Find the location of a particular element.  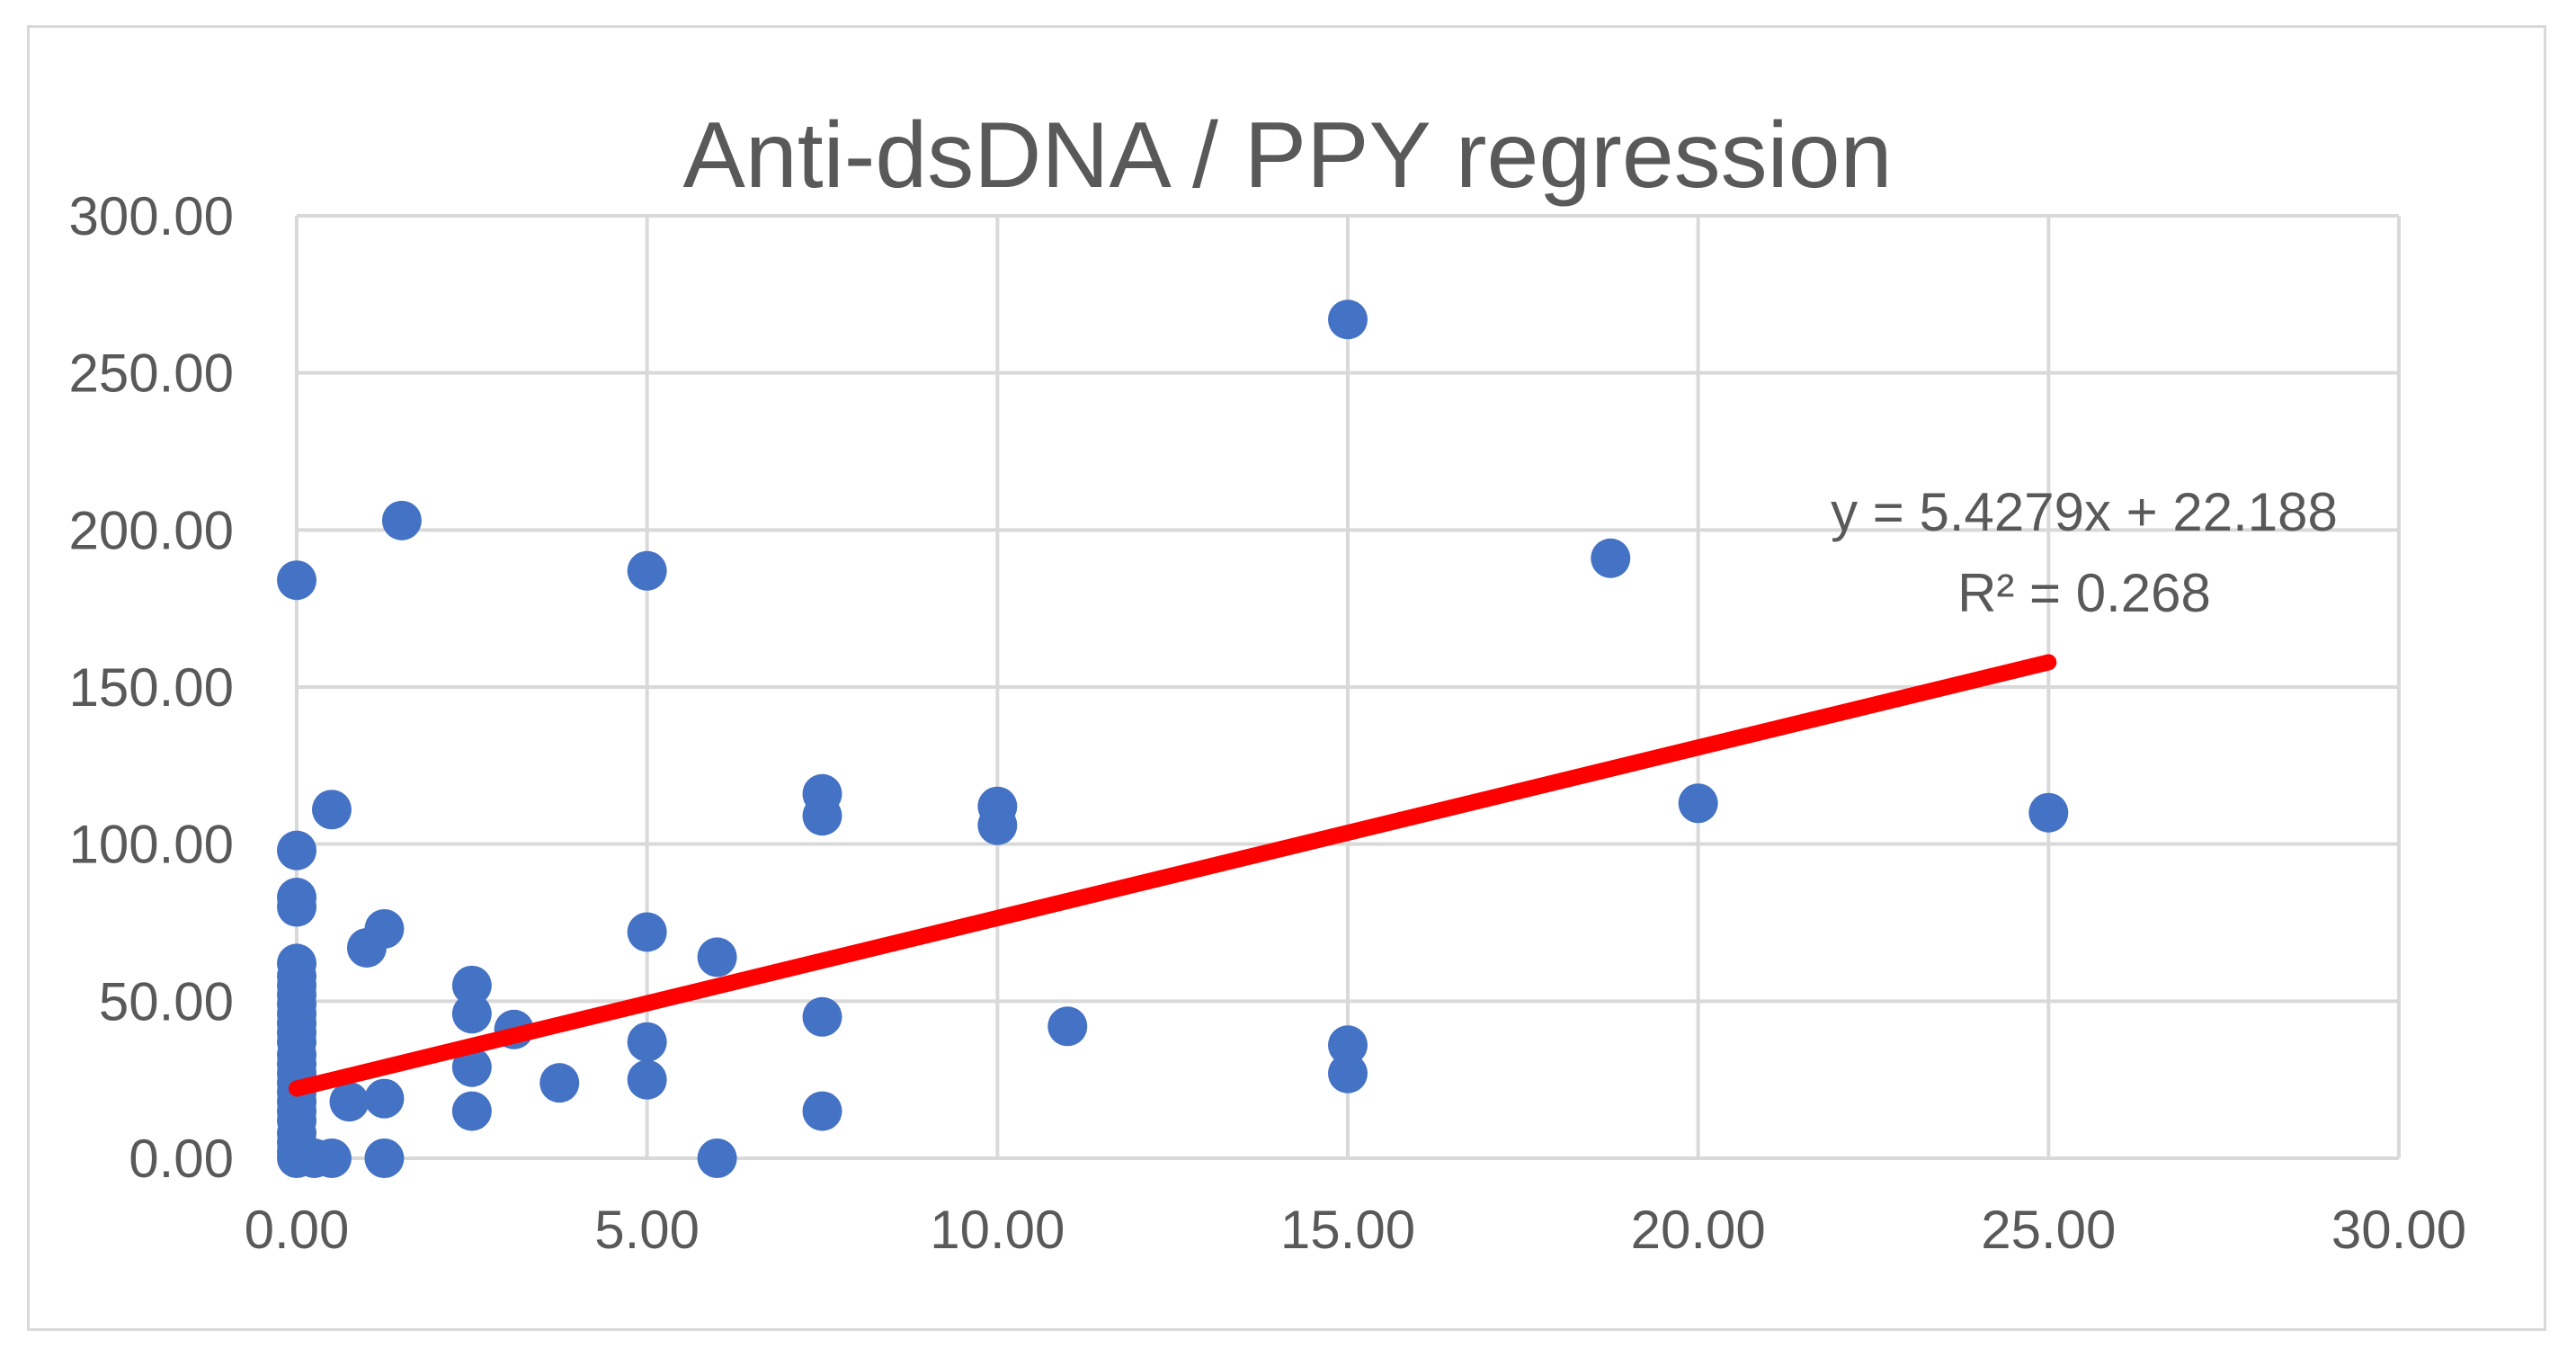

x-tick-label: 5.00 is located at coordinates (647, 1230).